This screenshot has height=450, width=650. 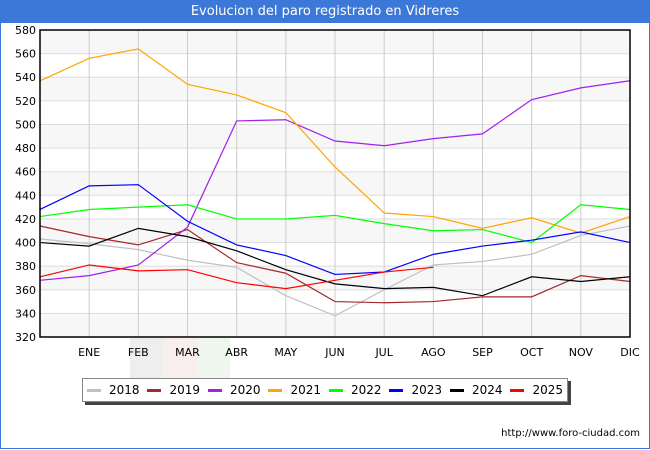 What do you see at coordinates (548, 390) in the screenshot?
I see `legend-label: 2025` at bounding box center [548, 390].